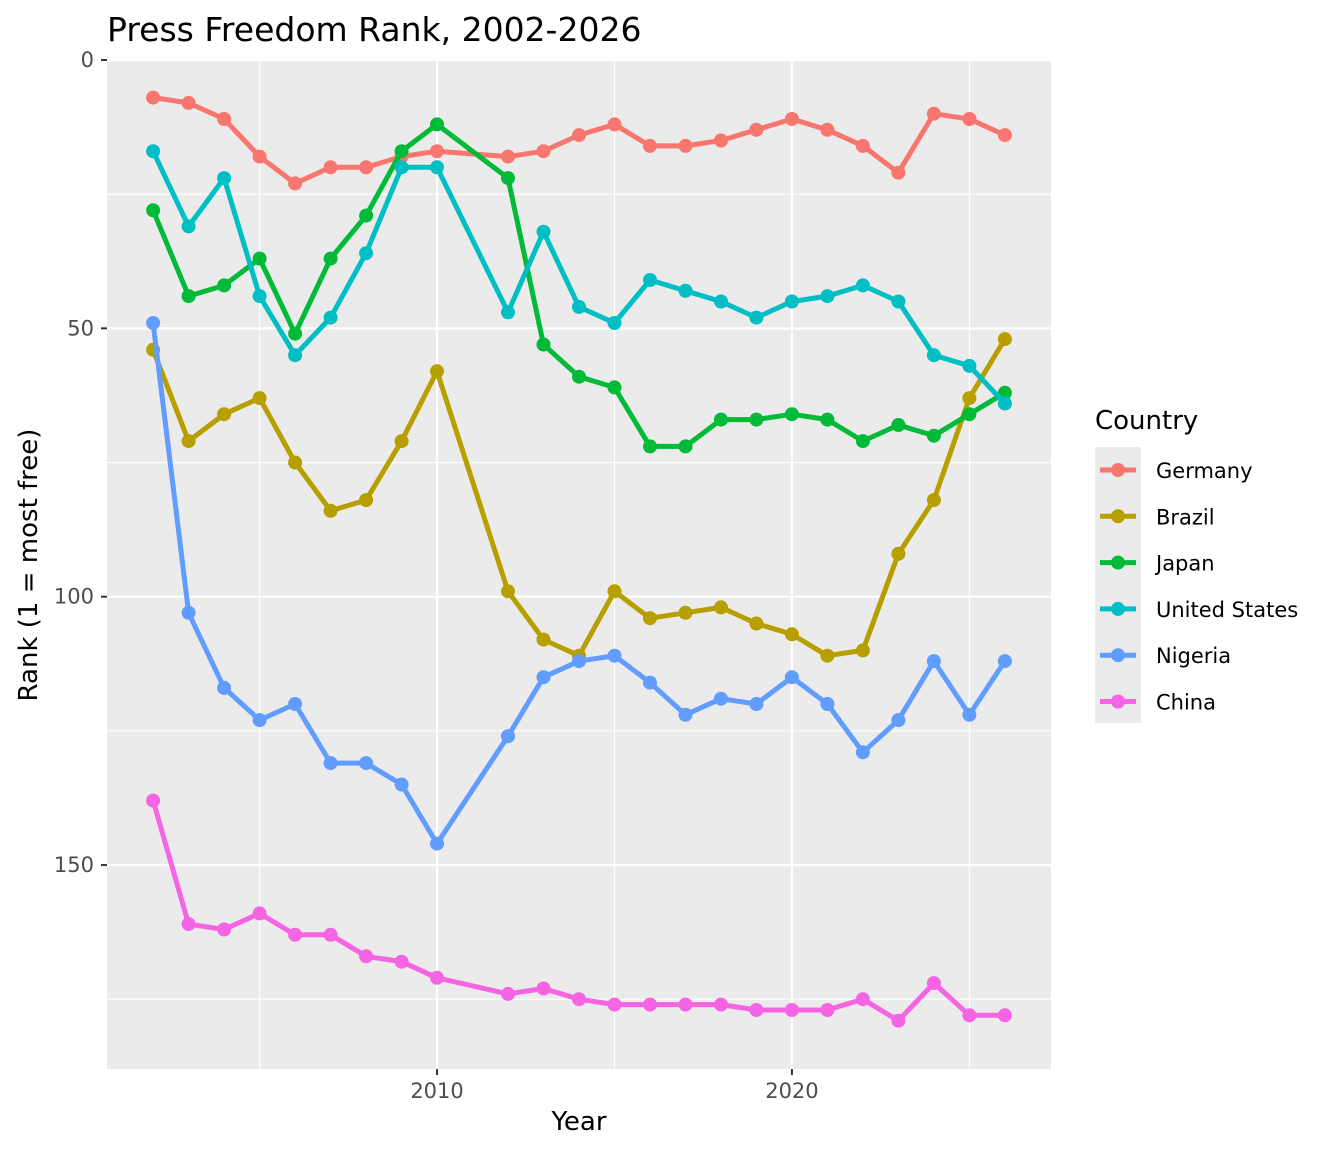 This screenshot has width=1344, height=1152. What do you see at coordinates (1158, 703) in the screenshot?
I see `legend-item-china: China` at bounding box center [1158, 703].